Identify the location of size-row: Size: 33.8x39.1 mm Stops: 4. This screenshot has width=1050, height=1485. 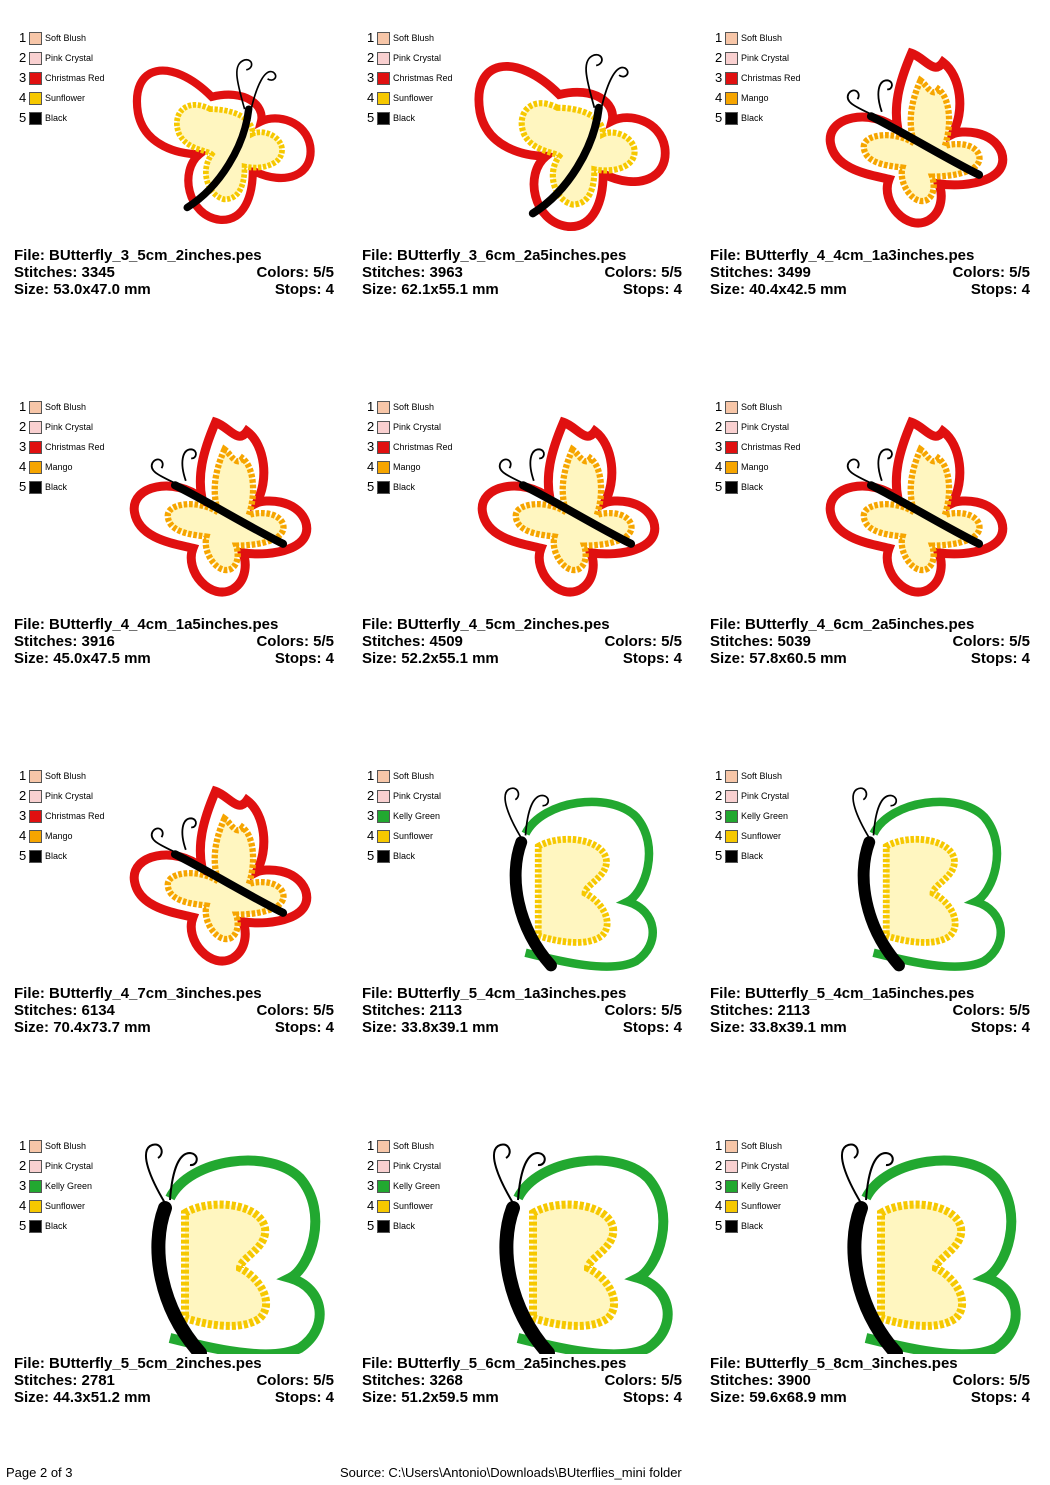
(870, 1027).